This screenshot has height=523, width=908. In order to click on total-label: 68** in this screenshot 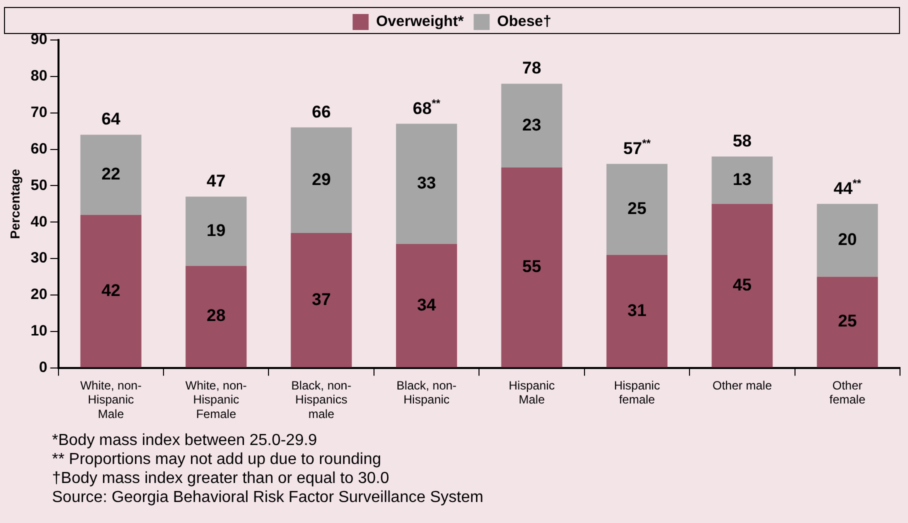, I will do `click(426, 108)`.